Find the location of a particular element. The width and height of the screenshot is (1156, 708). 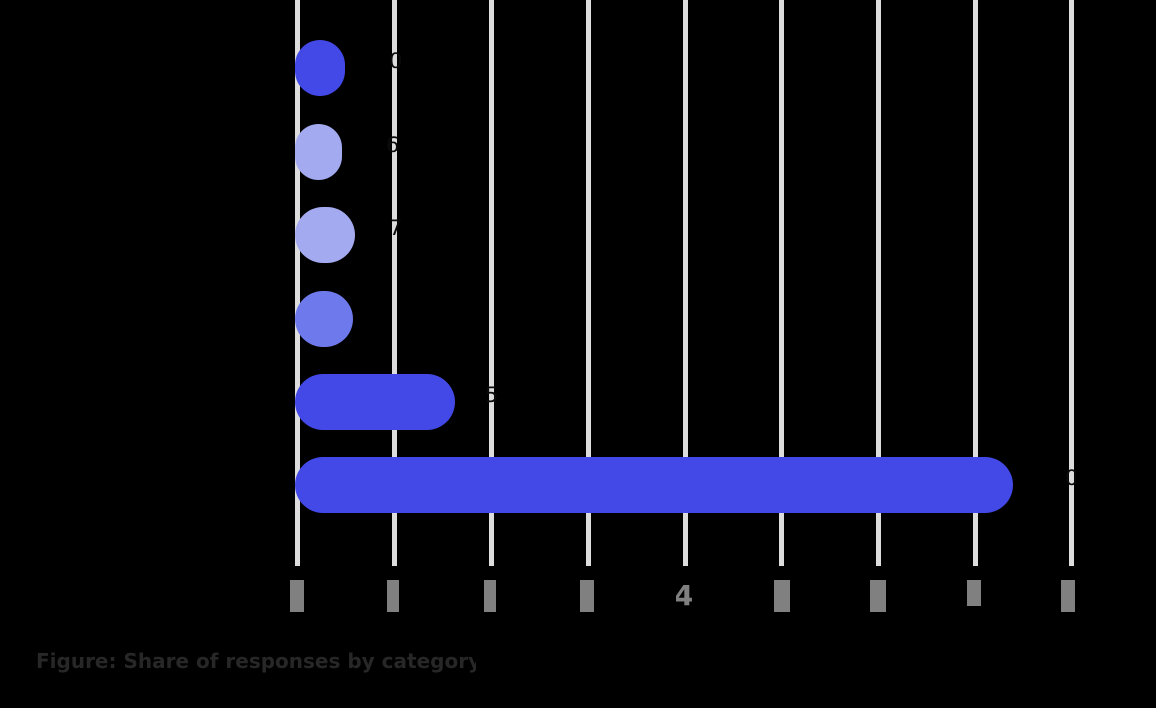

bar-value-label: 7 is located at coordinates (395, 228).